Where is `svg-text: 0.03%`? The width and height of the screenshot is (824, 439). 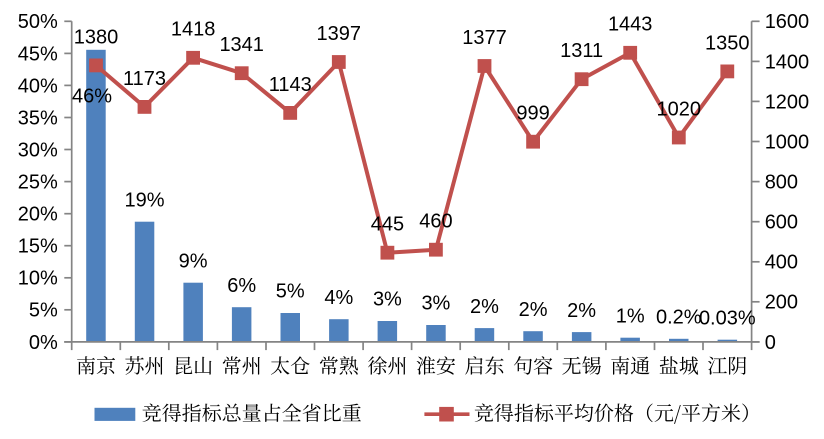
svg-text: 0.03% is located at coordinates (727, 318).